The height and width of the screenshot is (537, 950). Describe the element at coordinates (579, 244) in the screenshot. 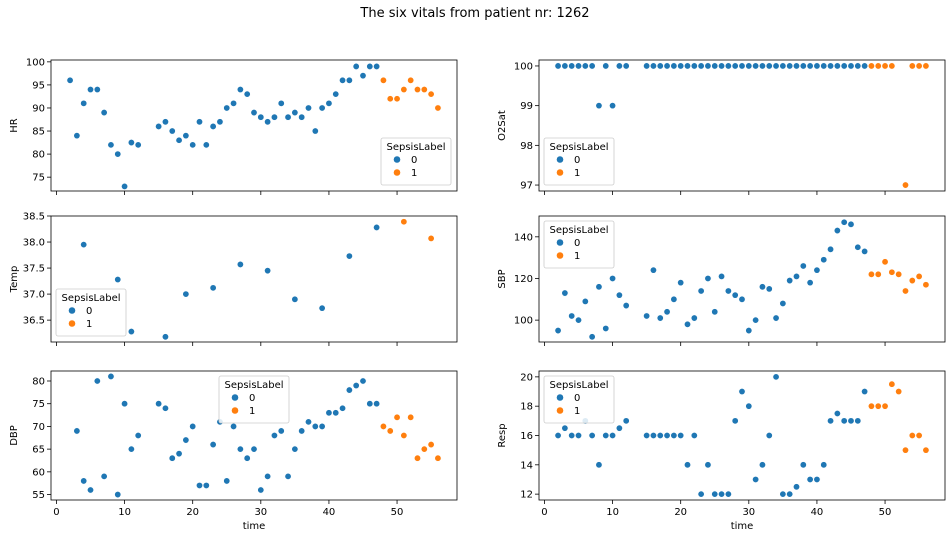

I see `legend: SepsisLabel 0 1` at that location.